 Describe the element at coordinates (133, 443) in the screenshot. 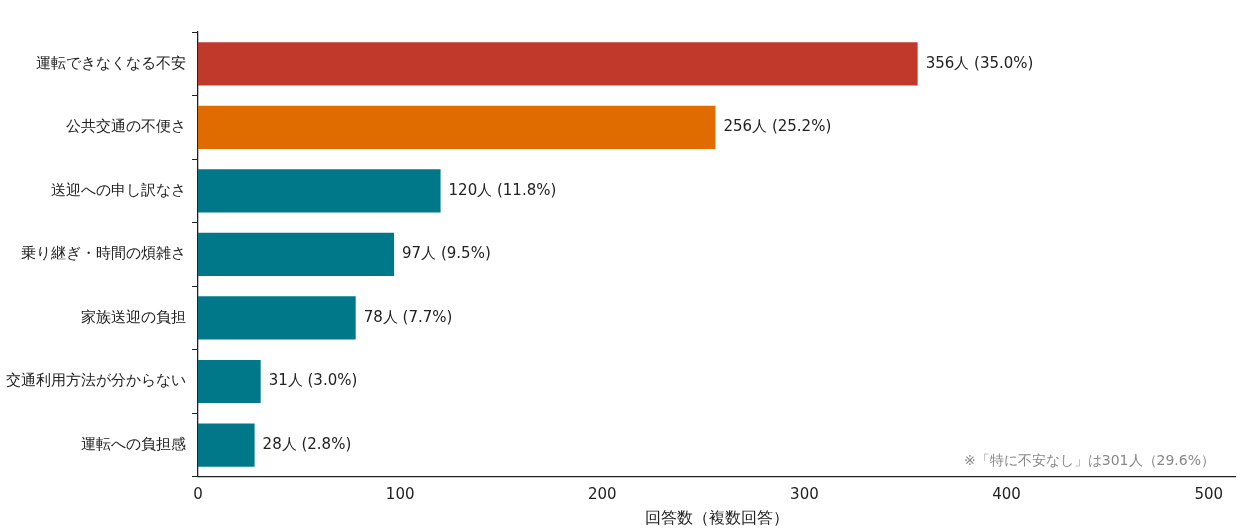

I see `y-tick-label: 運転への負担感` at that location.